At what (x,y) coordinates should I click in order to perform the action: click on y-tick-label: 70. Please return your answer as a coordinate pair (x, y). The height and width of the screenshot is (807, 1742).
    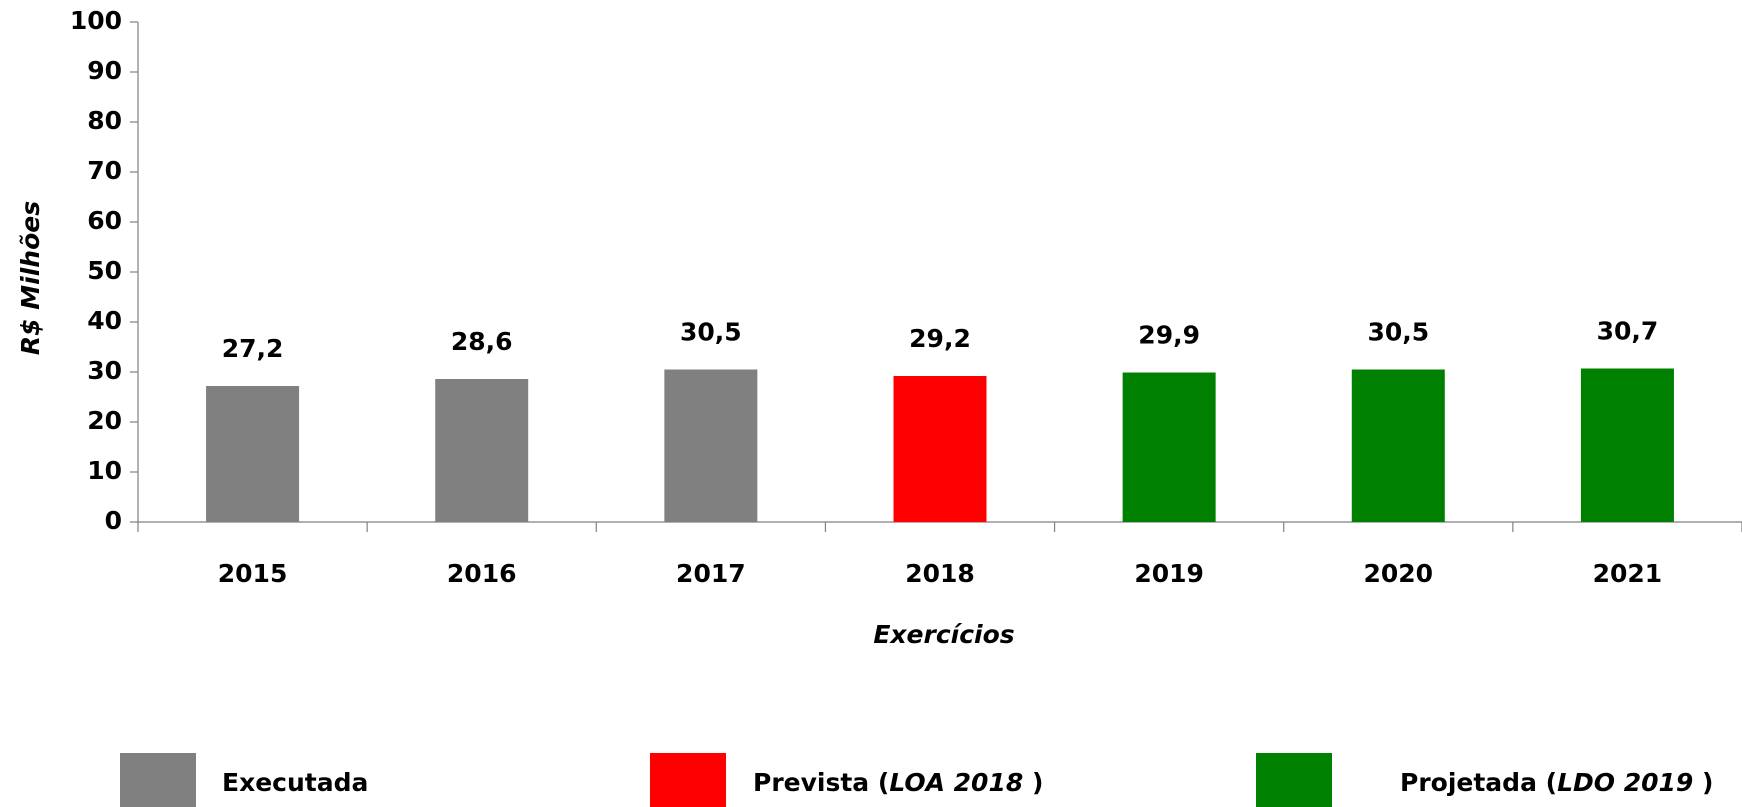
    Looking at the image, I should click on (104, 170).